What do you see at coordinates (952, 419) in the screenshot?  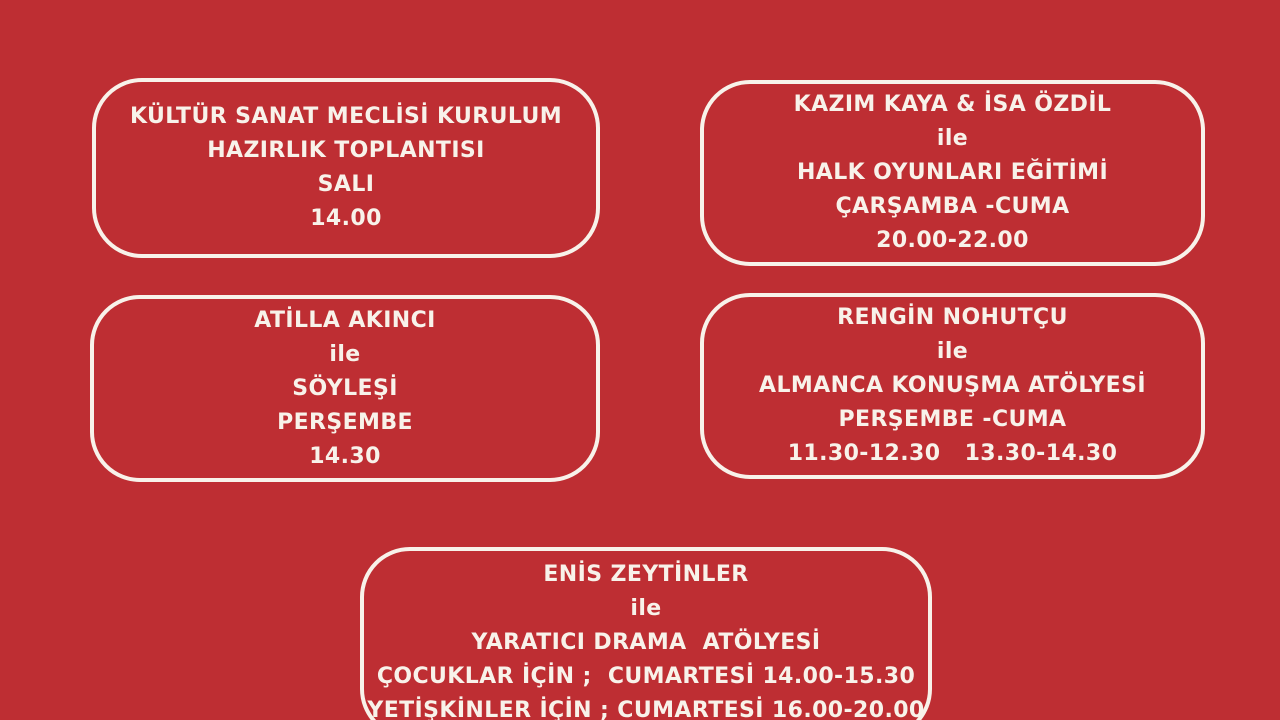 I see `event-days: PERŞEMBE -CUMA` at bounding box center [952, 419].